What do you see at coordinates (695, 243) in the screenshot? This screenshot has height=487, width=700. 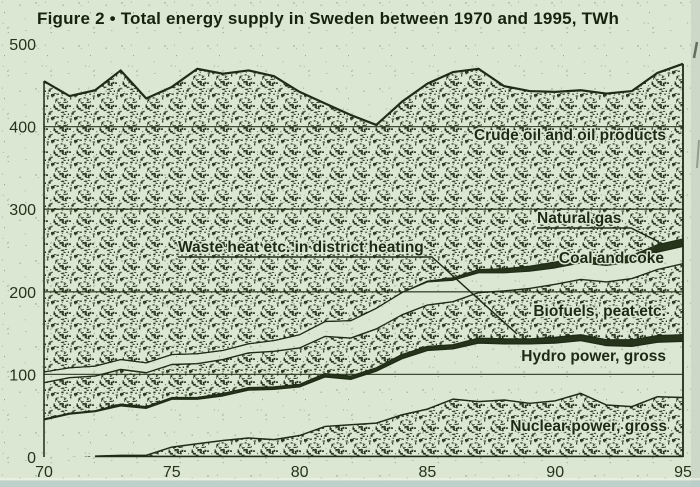 I see `scan-artifact-right-strip` at bounding box center [695, 243].